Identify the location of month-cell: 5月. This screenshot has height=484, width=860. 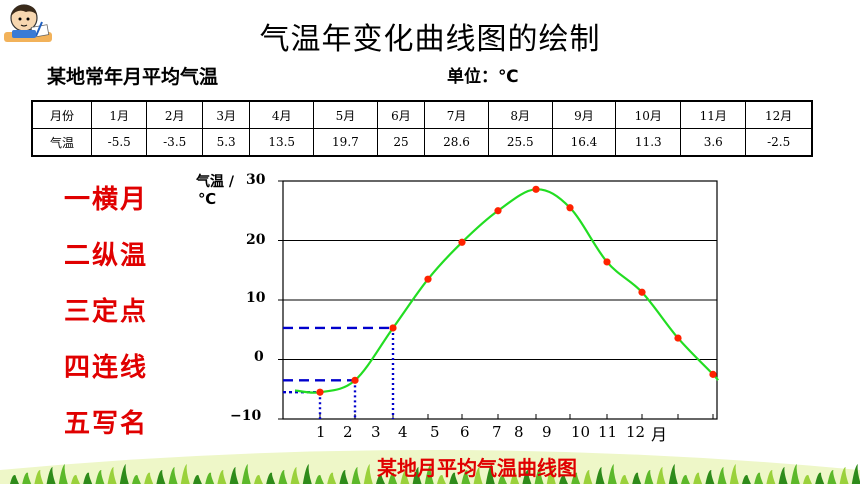
(345, 114).